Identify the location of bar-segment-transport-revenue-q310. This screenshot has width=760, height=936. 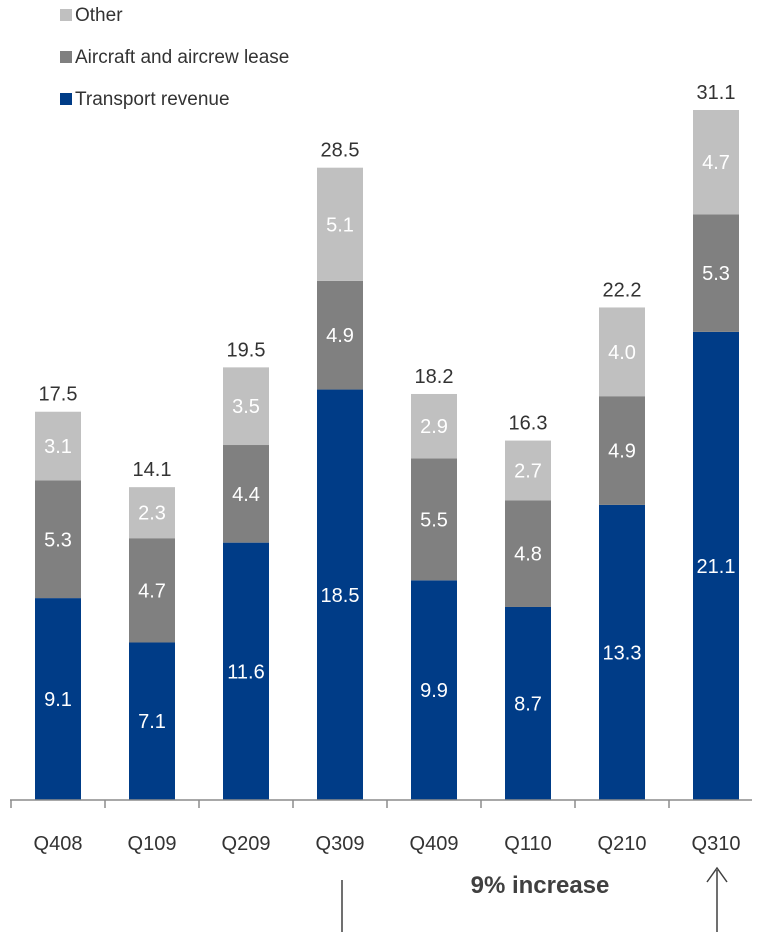
(716, 565).